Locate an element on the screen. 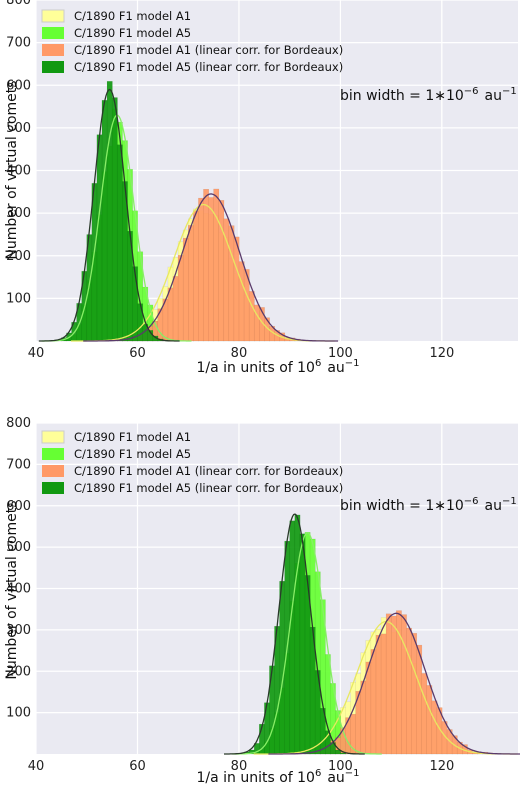 This screenshot has height=786, width=520. x-tick-labels-bottom: 40 60 80 100 120 is located at coordinates (241, 766).